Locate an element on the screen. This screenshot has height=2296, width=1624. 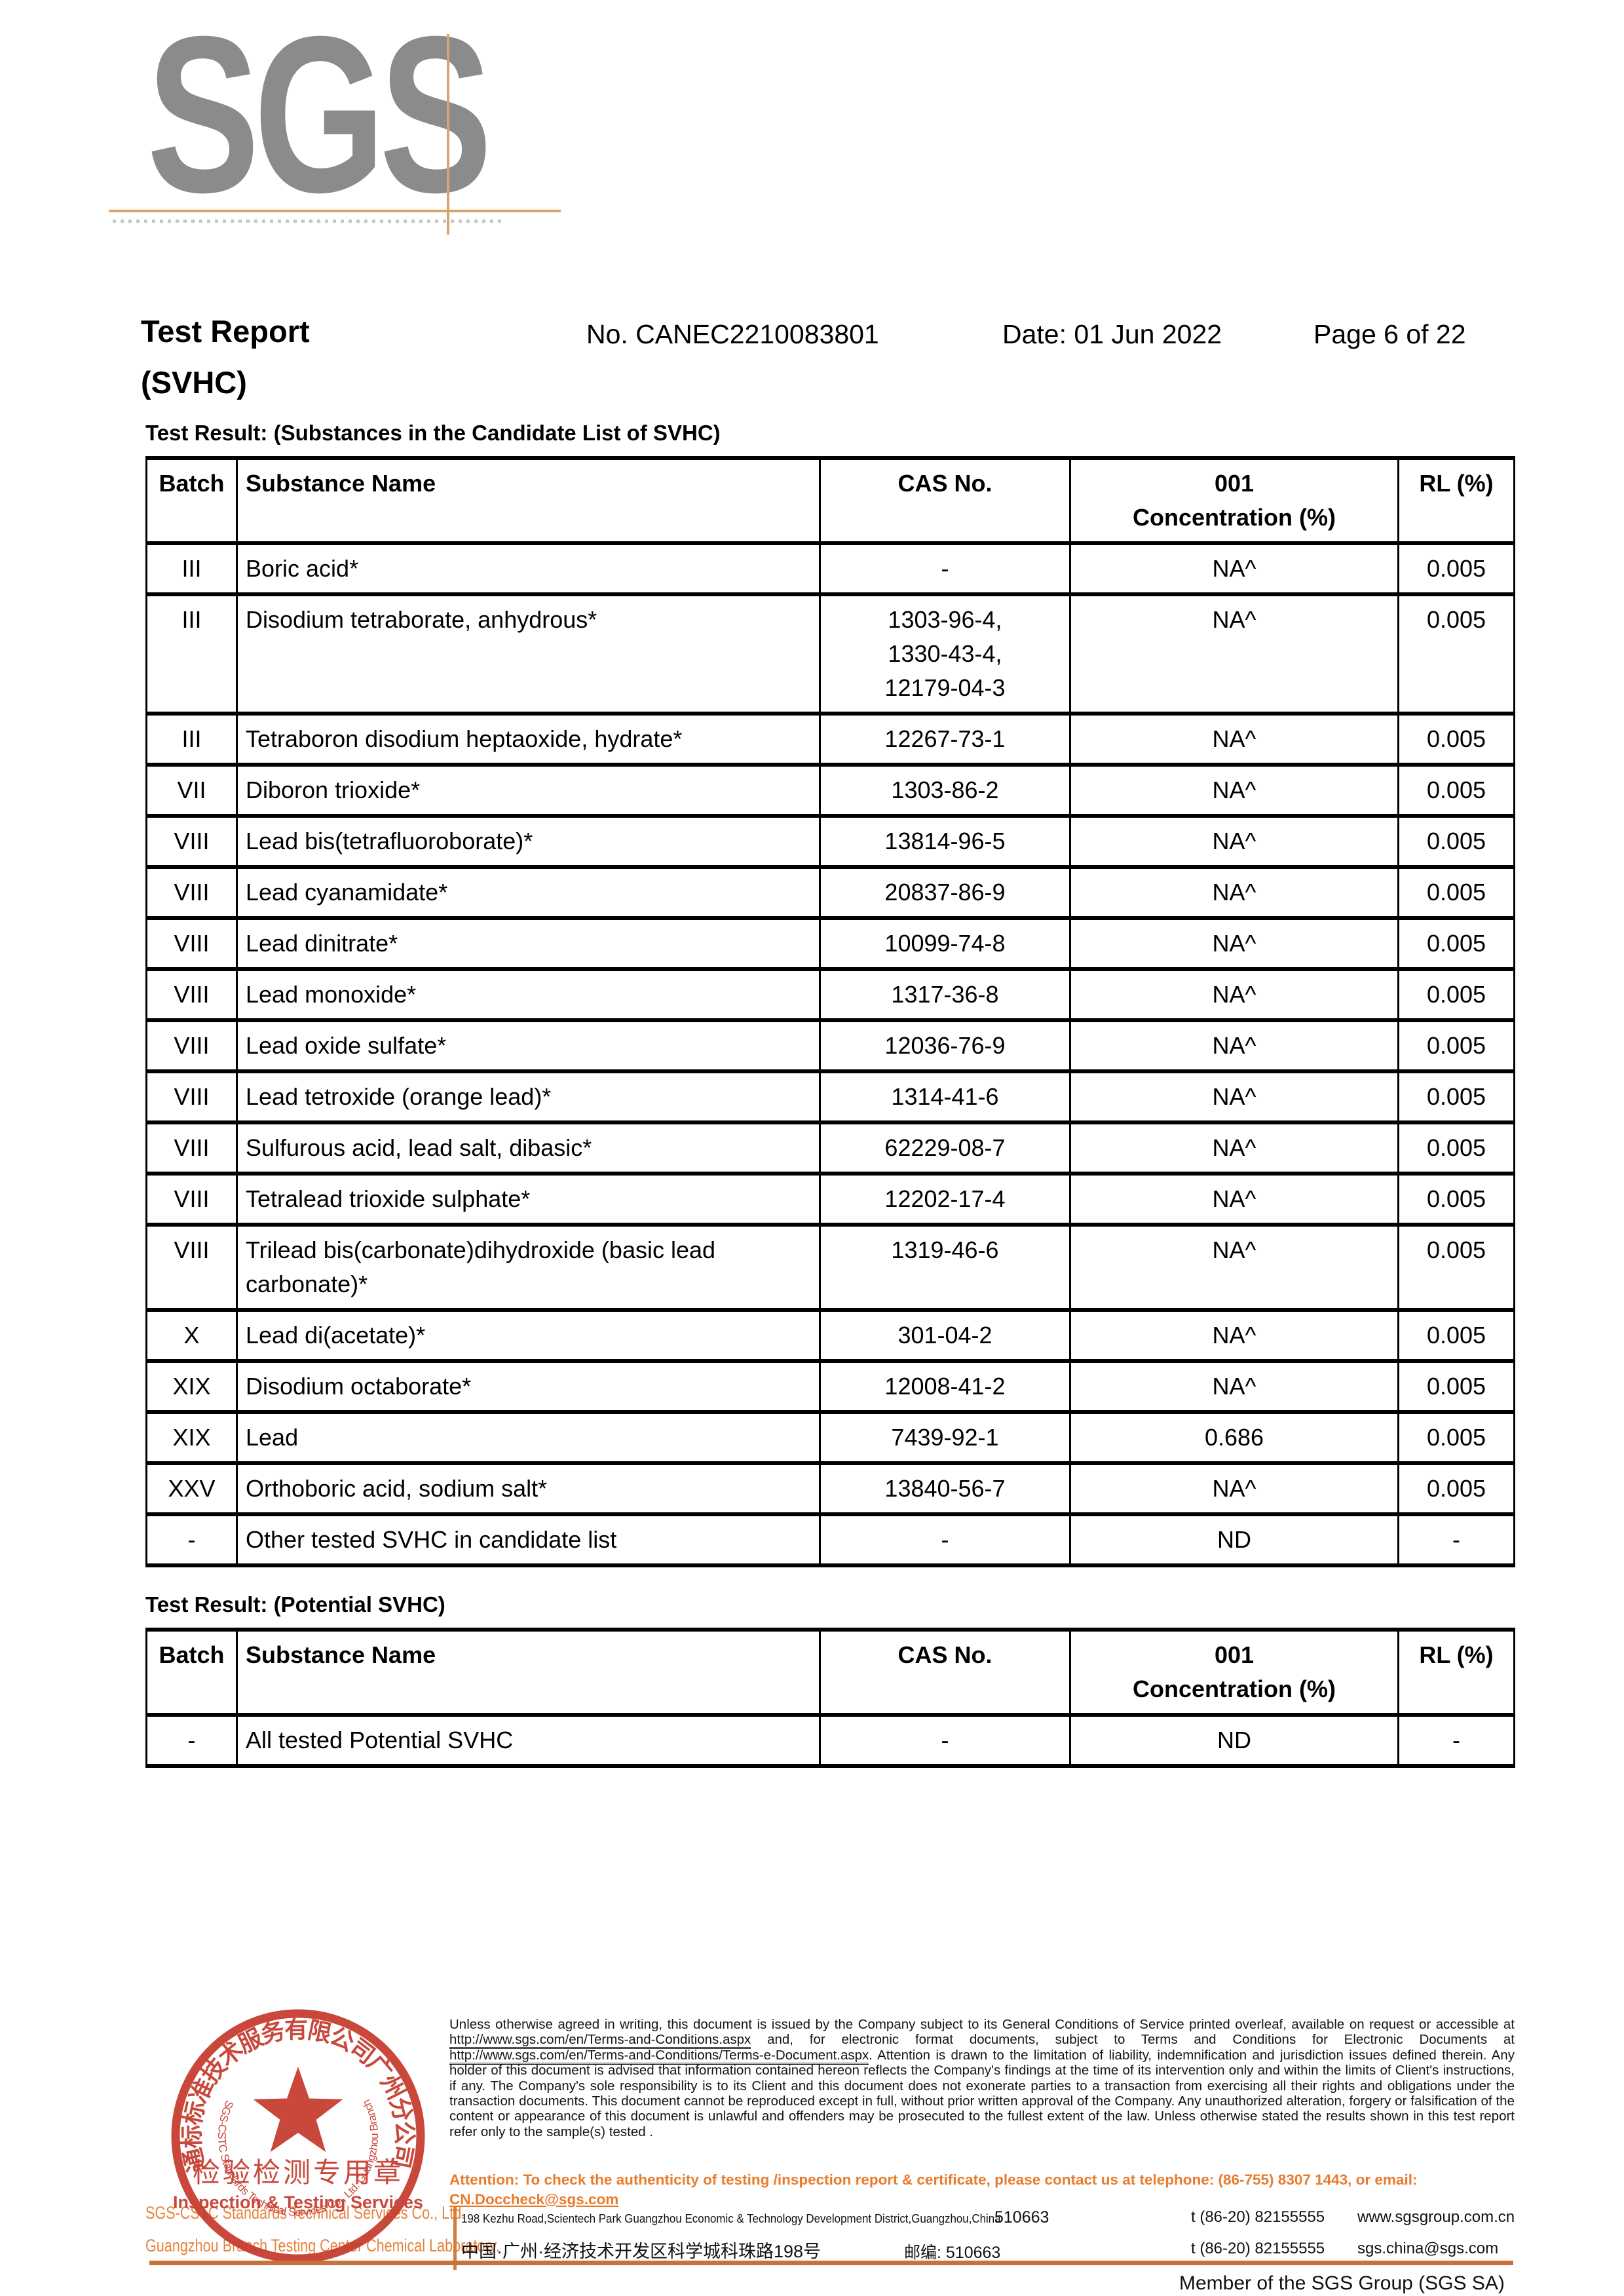
column-header-cas: CAS No. is located at coordinates (945, 1672).